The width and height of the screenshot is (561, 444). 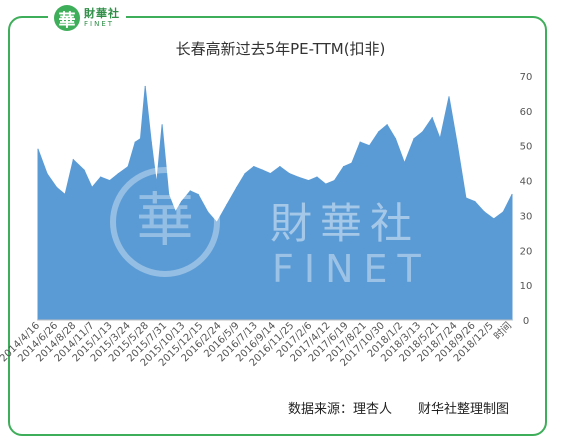 I want to click on finet-logo-mark: 華, so click(x=67, y=18).